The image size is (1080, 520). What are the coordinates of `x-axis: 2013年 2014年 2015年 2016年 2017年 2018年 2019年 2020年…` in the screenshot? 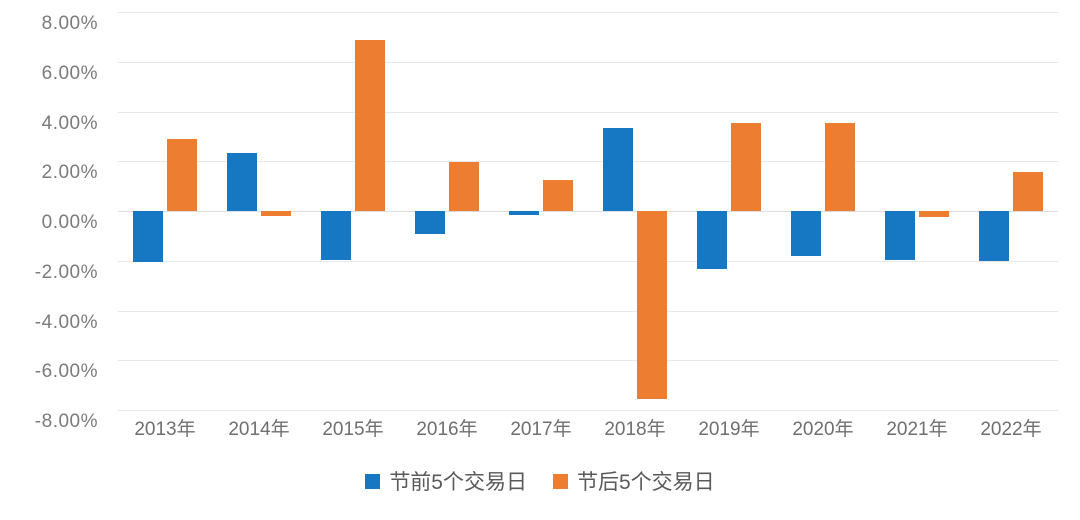 It's located at (588, 432).